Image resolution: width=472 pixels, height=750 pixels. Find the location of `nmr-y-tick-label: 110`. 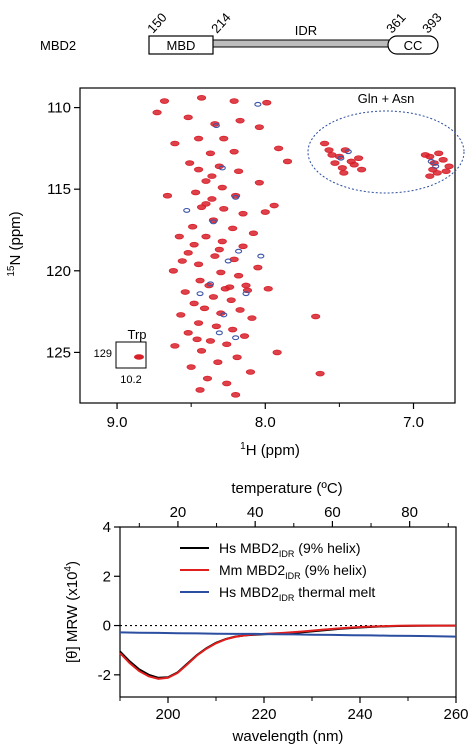

nmr-y-tick-label: 110 is located at coordinates (59, 108).